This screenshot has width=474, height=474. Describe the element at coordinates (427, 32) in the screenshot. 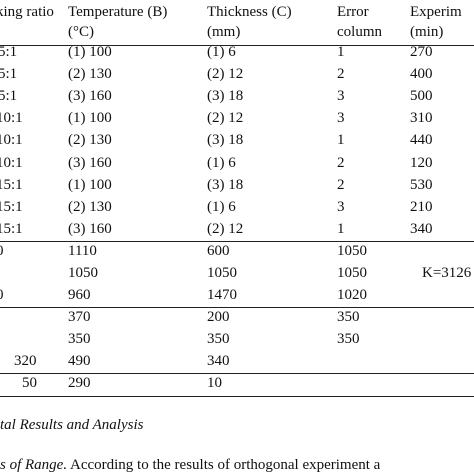

I see `table-cell: (min)` at that location.